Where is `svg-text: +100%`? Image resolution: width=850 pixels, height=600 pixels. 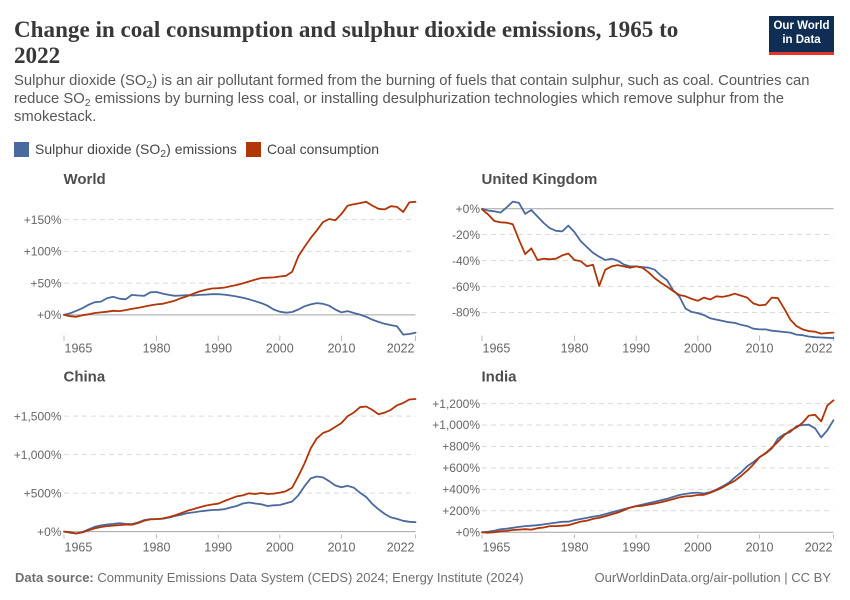
svg-text: +100% is located at coordinates (43, 252).